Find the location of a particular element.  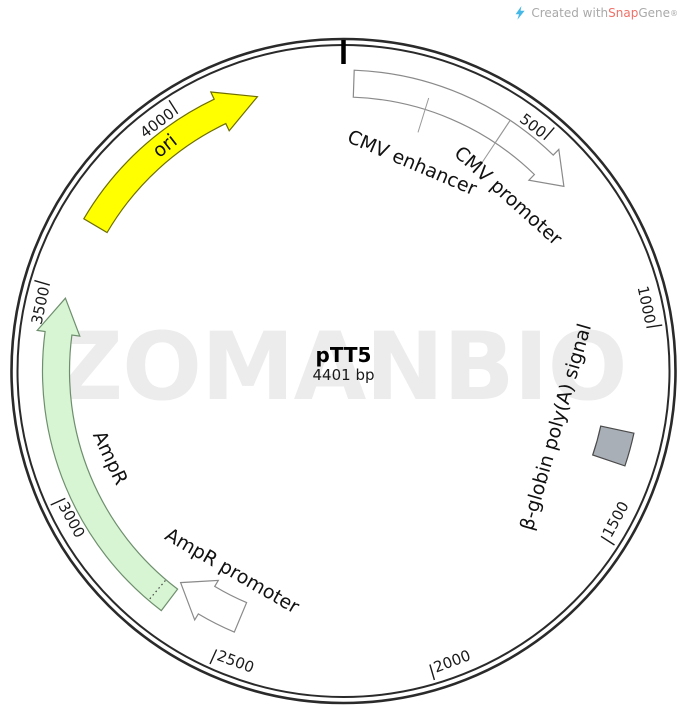

snapgene-bolt-icon is located at coordinates (520, 13).